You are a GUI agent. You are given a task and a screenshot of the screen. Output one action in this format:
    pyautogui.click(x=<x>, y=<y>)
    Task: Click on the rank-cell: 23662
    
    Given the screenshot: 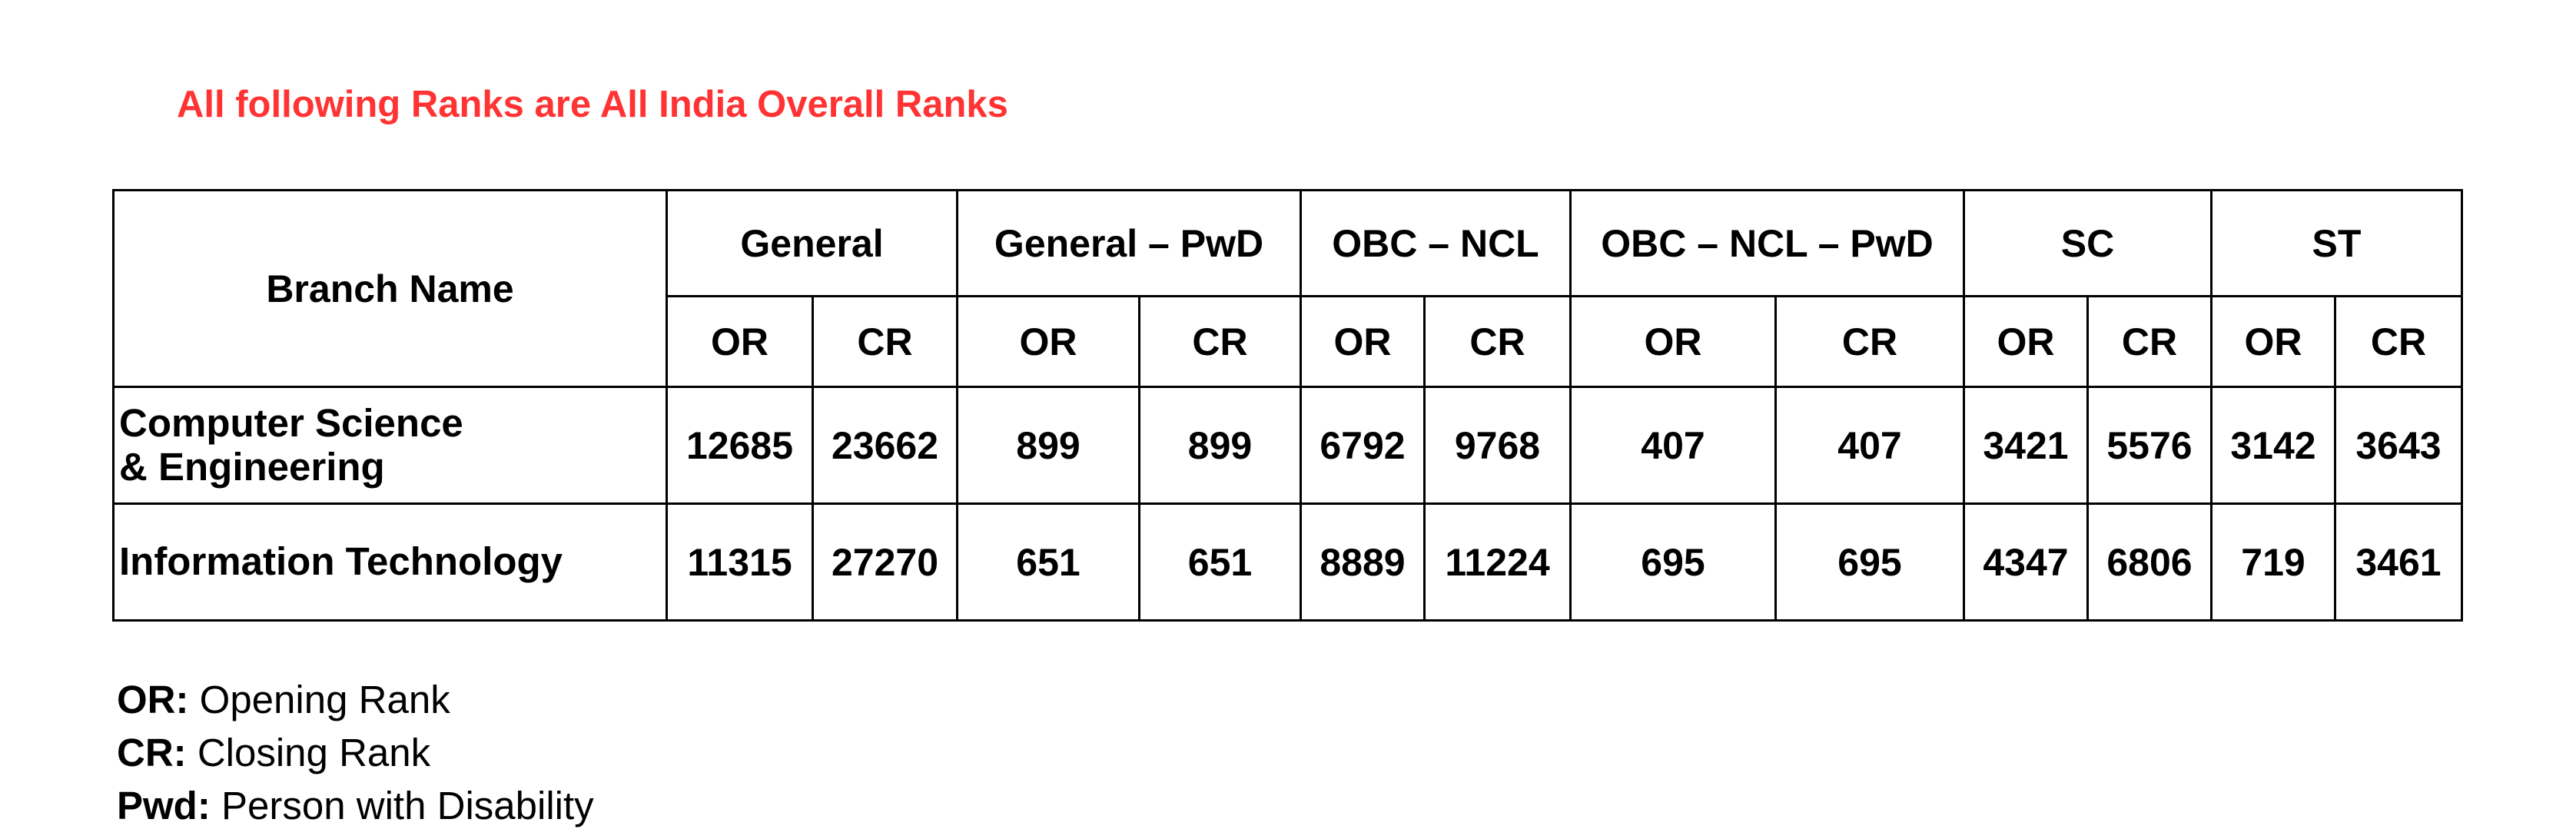 What is the action you would take?
    pyautogui.click(x=885, y=445)
    